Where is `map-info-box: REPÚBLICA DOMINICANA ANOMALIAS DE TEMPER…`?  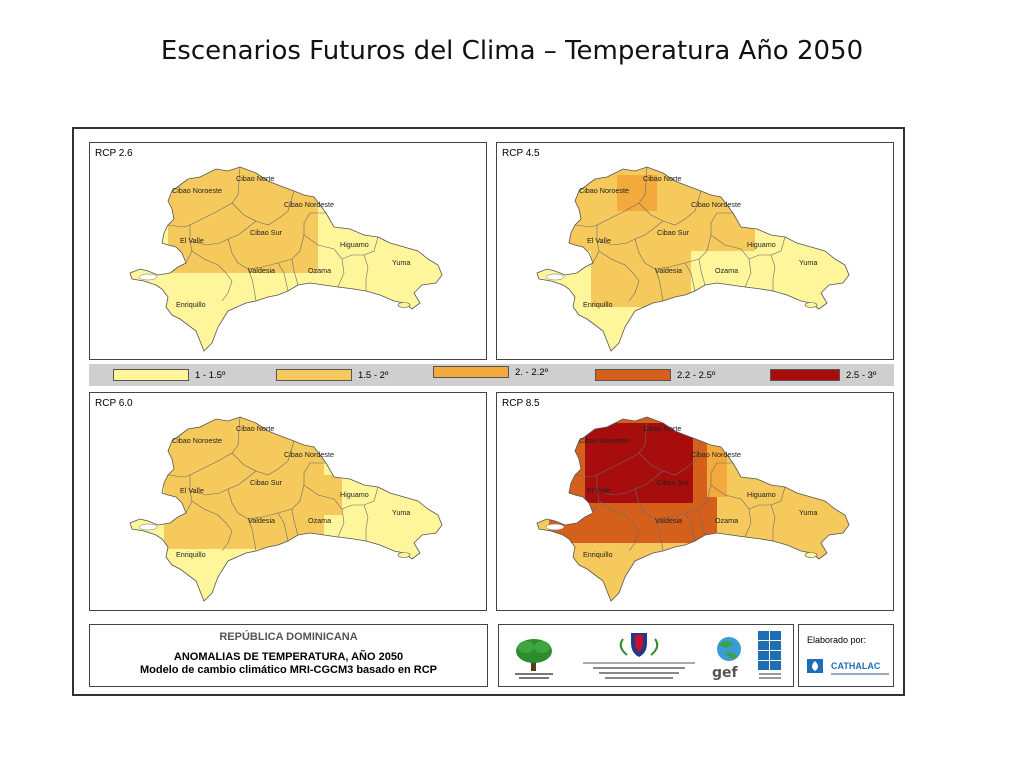
map-info-box: REPÚBLICA DOMINICANA ANOMALIAS DE TEMPER… is located at coordinates (288, 655).